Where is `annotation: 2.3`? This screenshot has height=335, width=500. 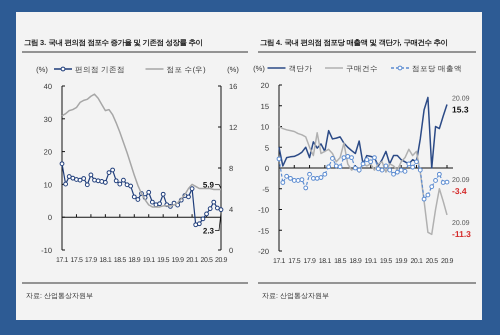
annotation: 2.3 is located at coordinates (208, 231).